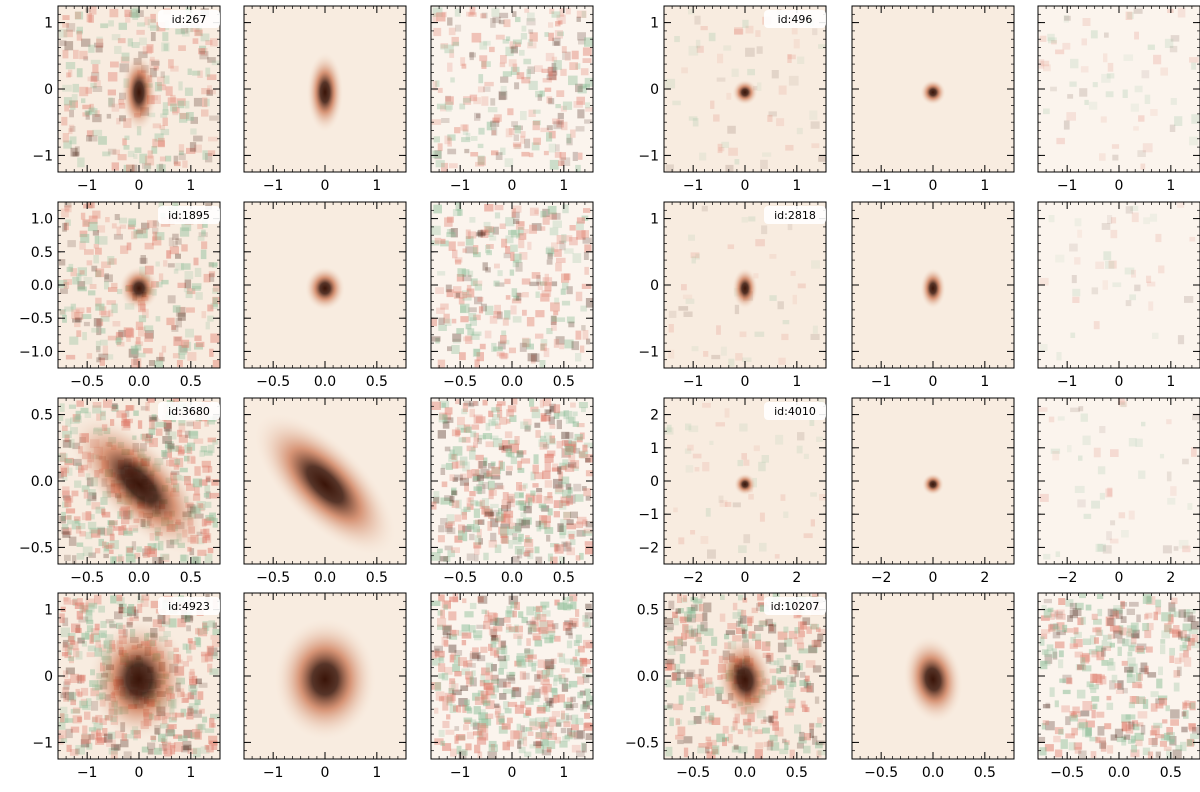 The width and height of the screenshot is (1200, 792). Describe the element at coordinates (933, 491) in the screenshot. I see `panel-model: −2 0 2` at that location.